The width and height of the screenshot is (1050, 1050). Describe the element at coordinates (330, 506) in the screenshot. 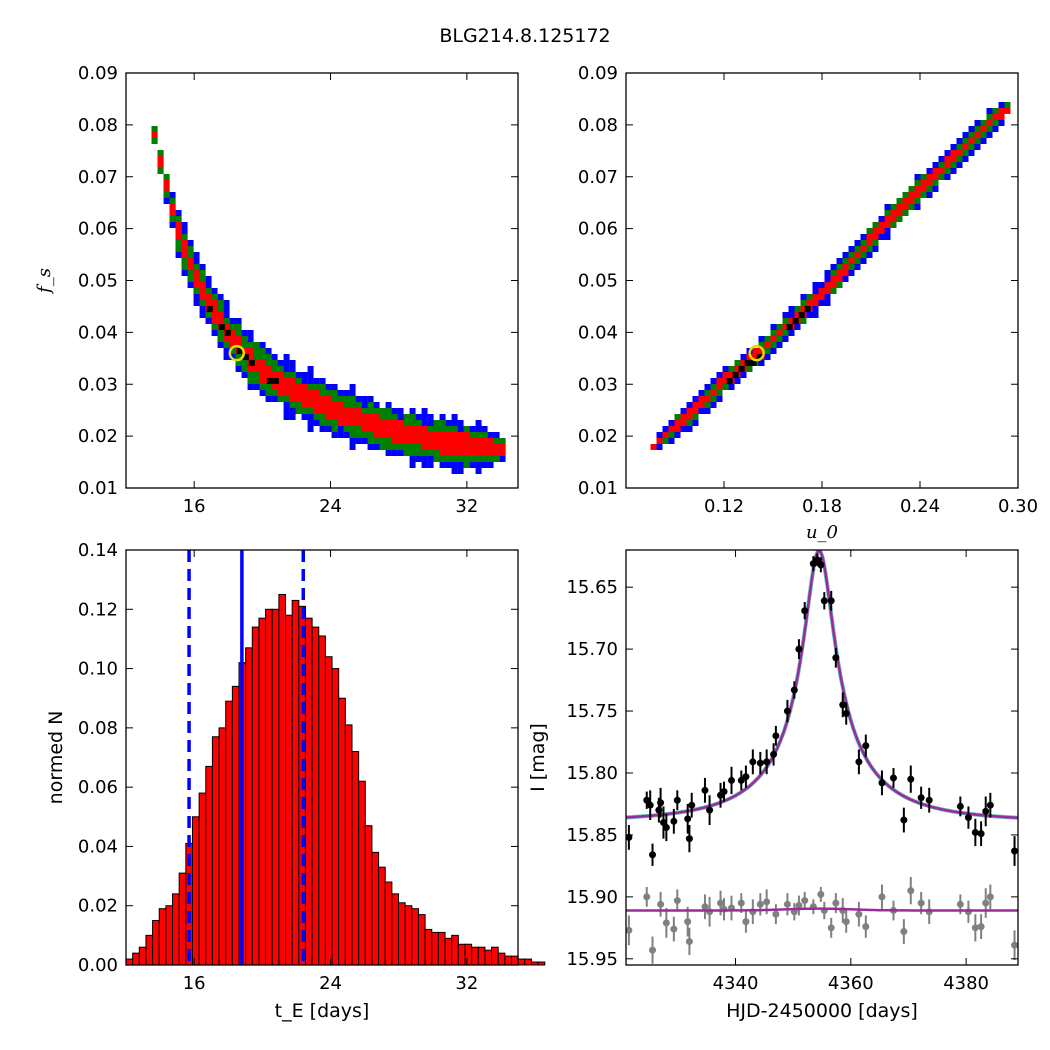

I see `x-tick-label: 24` at that location.